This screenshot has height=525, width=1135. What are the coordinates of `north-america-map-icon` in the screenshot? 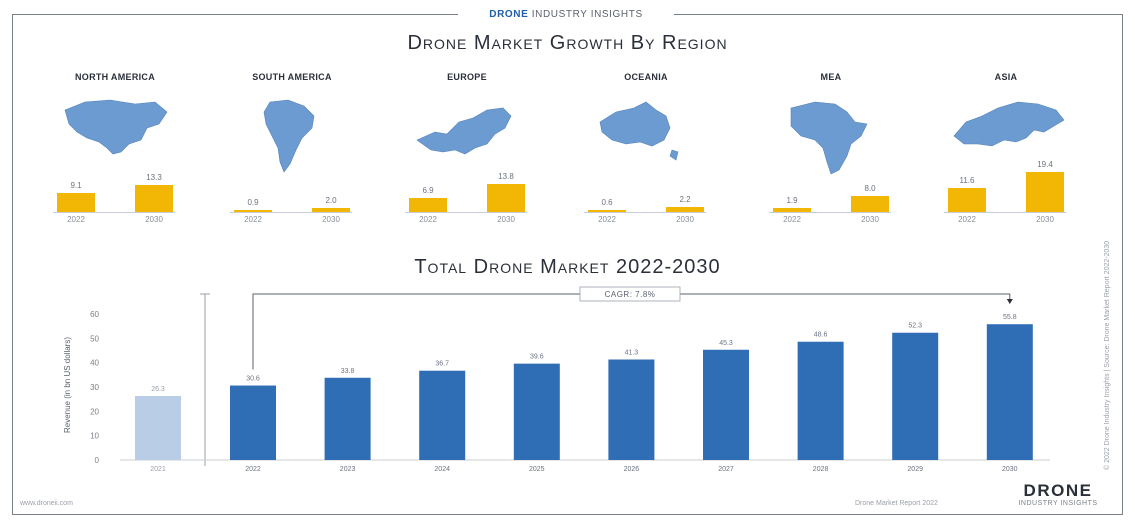 It's located at (116, 127).